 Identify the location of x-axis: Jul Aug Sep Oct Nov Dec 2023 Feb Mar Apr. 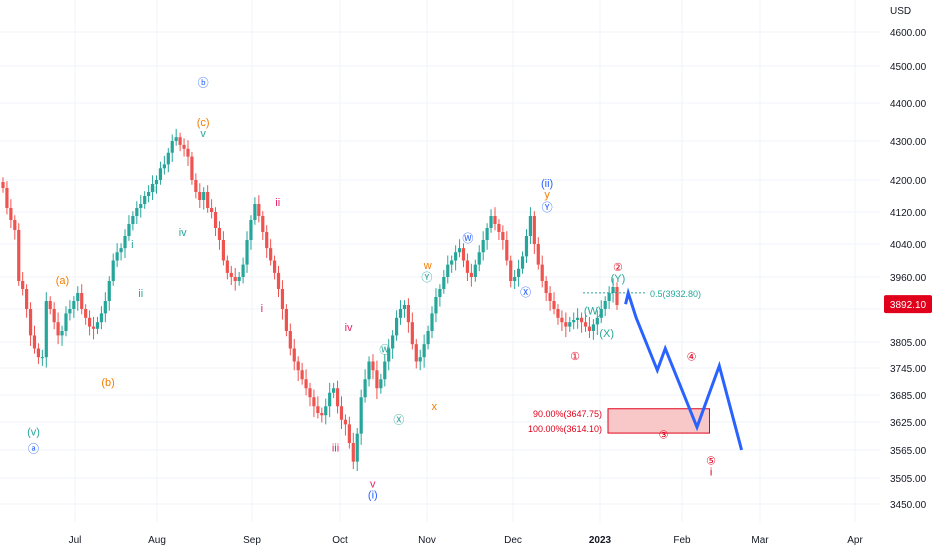
(466, 540).